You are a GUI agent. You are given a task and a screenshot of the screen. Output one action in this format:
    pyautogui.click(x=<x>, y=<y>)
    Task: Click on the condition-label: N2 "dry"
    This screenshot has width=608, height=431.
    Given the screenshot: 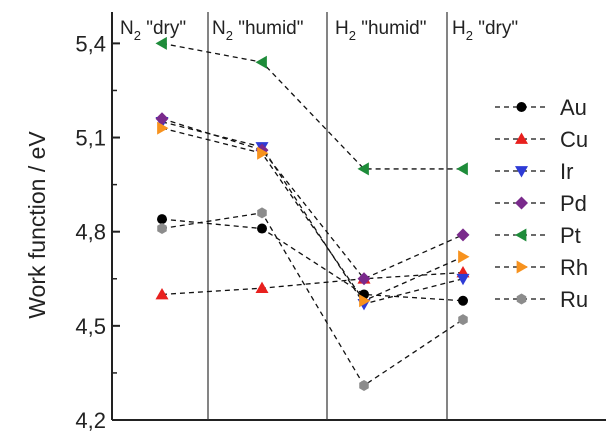 What is the action you would take?
    pyautogui.click(x=153, y=30)
    